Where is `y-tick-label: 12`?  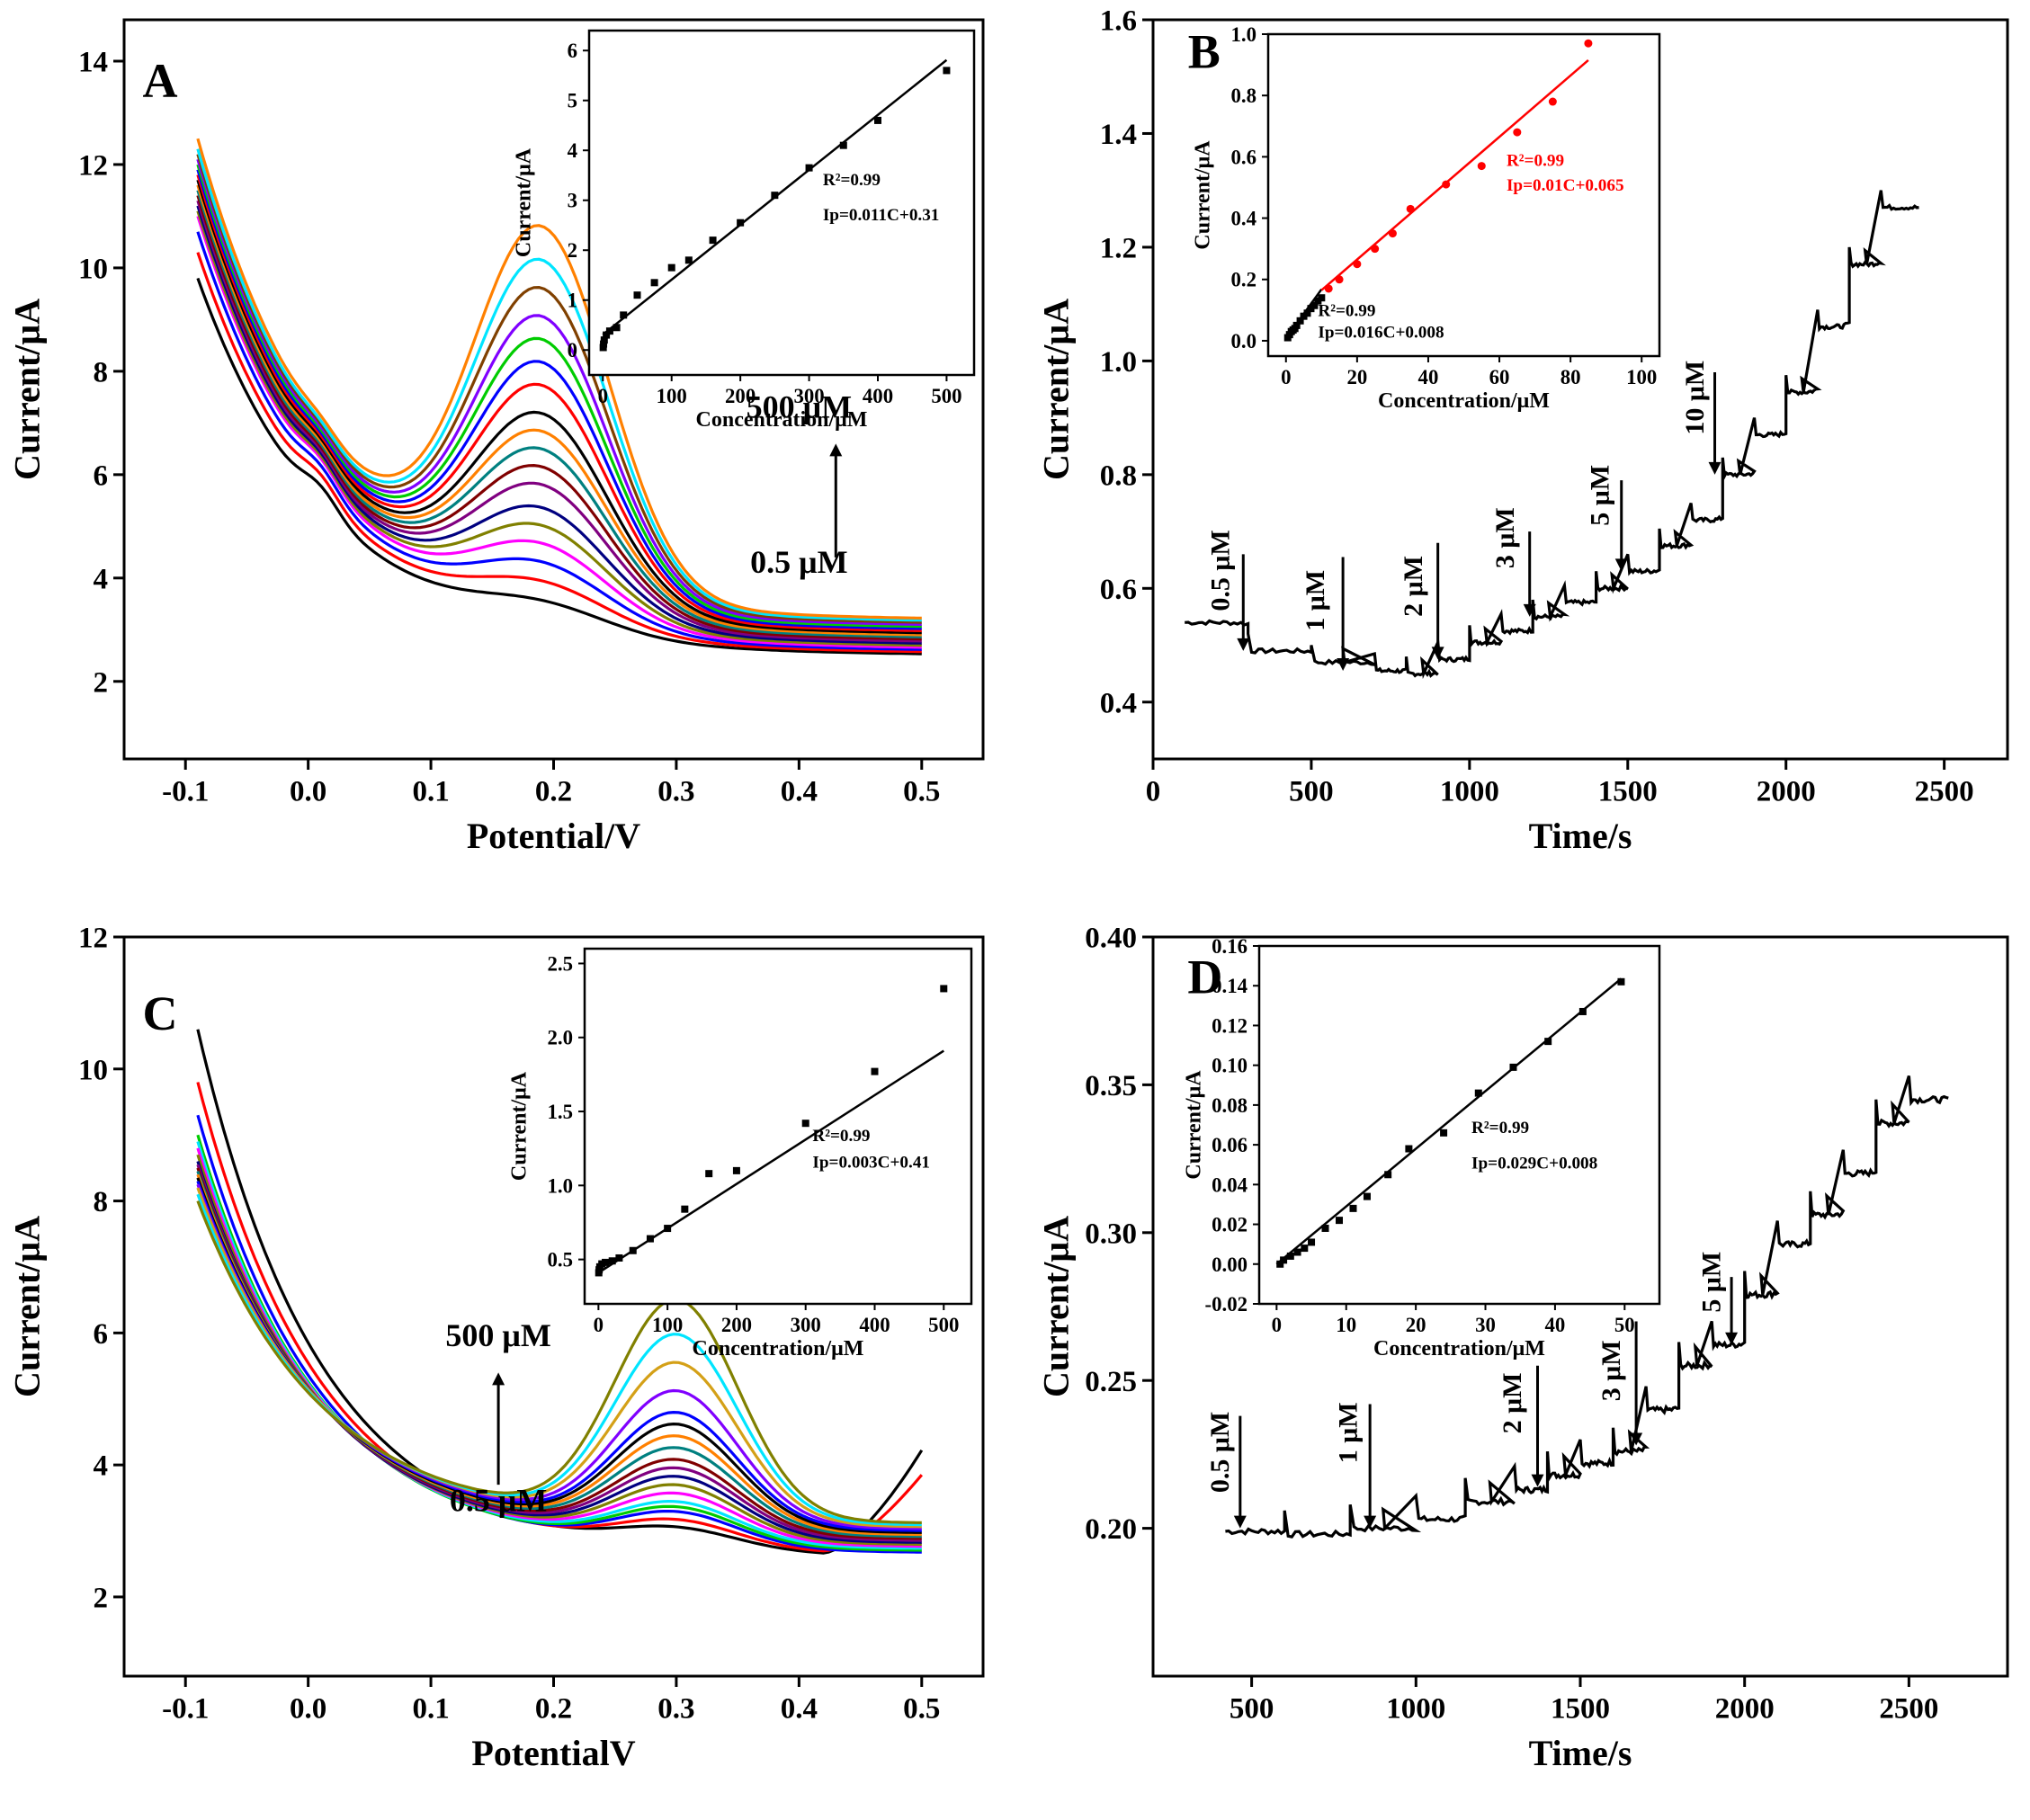
y-tick-label: 12 is located at coordinates (93, 167).